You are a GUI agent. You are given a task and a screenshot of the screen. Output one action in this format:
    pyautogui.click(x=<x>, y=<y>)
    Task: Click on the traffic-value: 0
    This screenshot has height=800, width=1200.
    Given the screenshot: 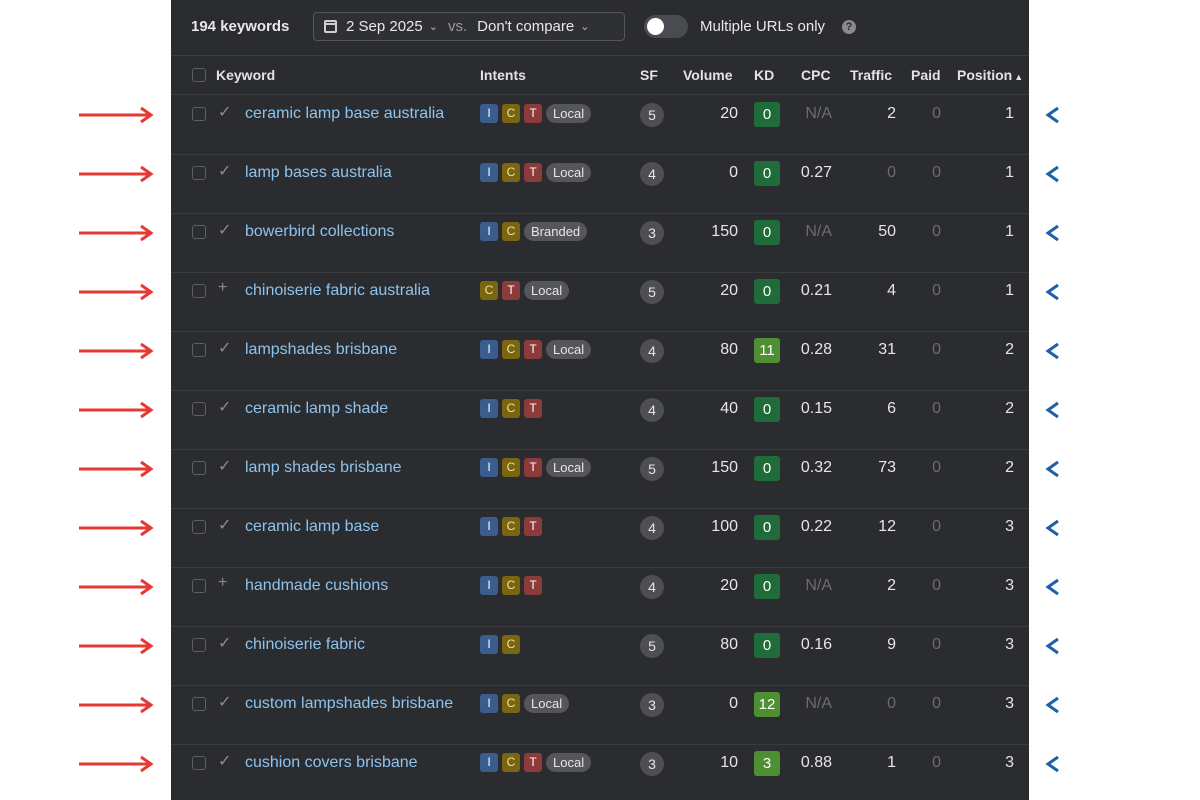 What is the action you would take?
    pyautogui.click(x=891, y=703)
    